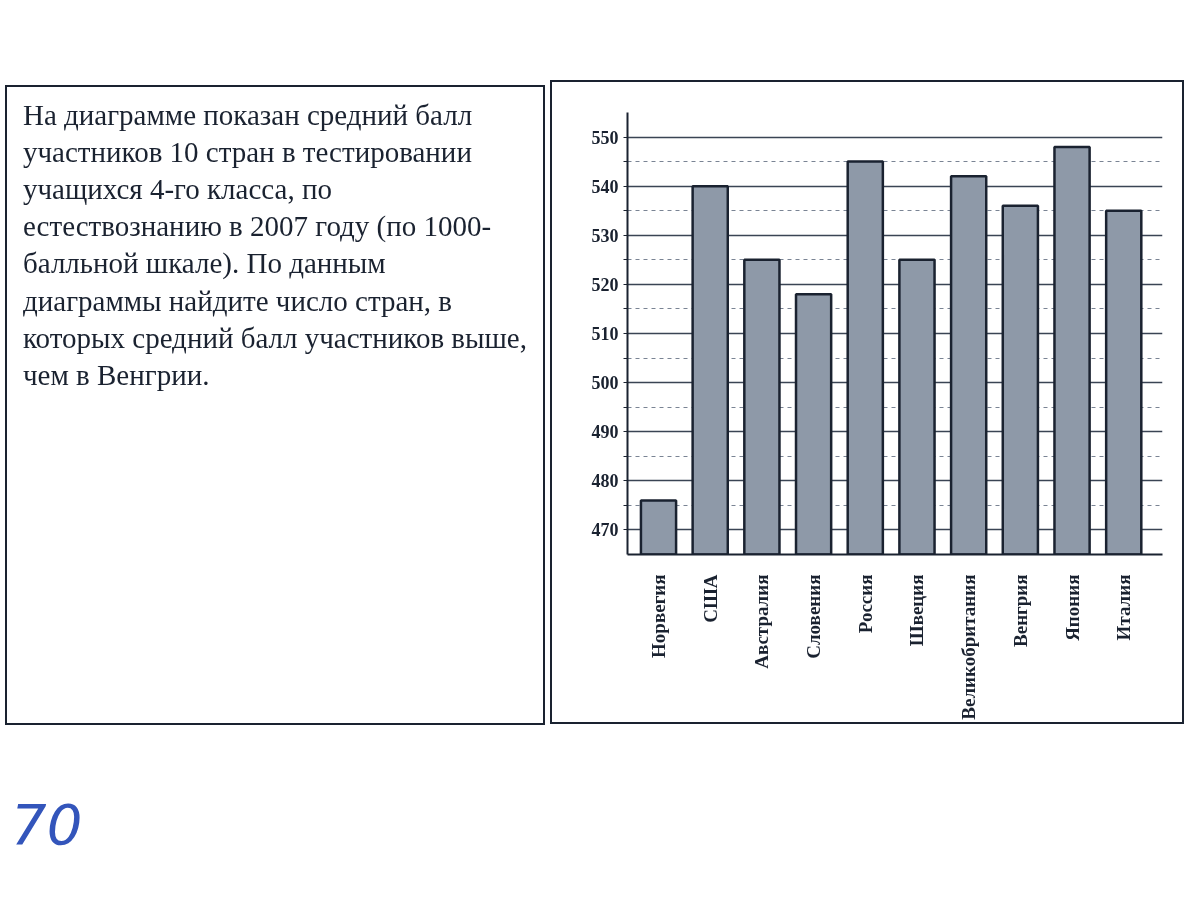 This screenshot has width=1200, height=900. Describe the element at coordinates (1124, 607) in the screenshot. I see `x-tick-label: Италия` at that location.